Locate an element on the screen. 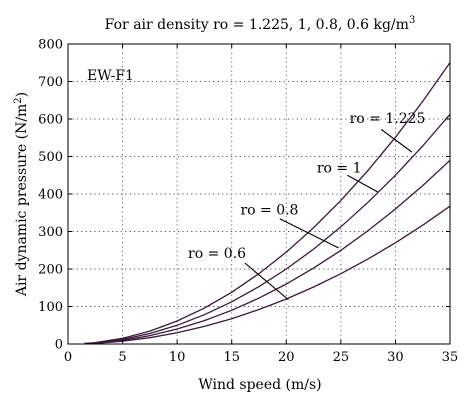  series-annotation-label: ro = 0.6 is located at coordinates (217, 254).